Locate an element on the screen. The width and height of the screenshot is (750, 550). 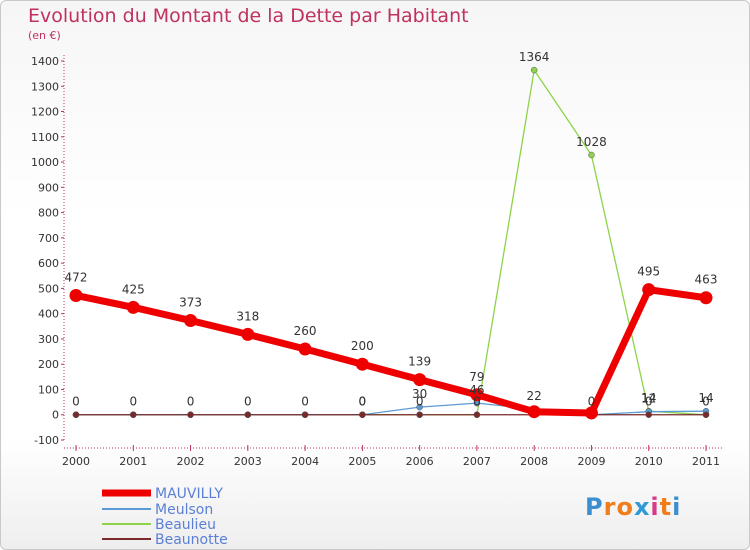
y-tick-label: 1400 is located at coordinates (45, 61).